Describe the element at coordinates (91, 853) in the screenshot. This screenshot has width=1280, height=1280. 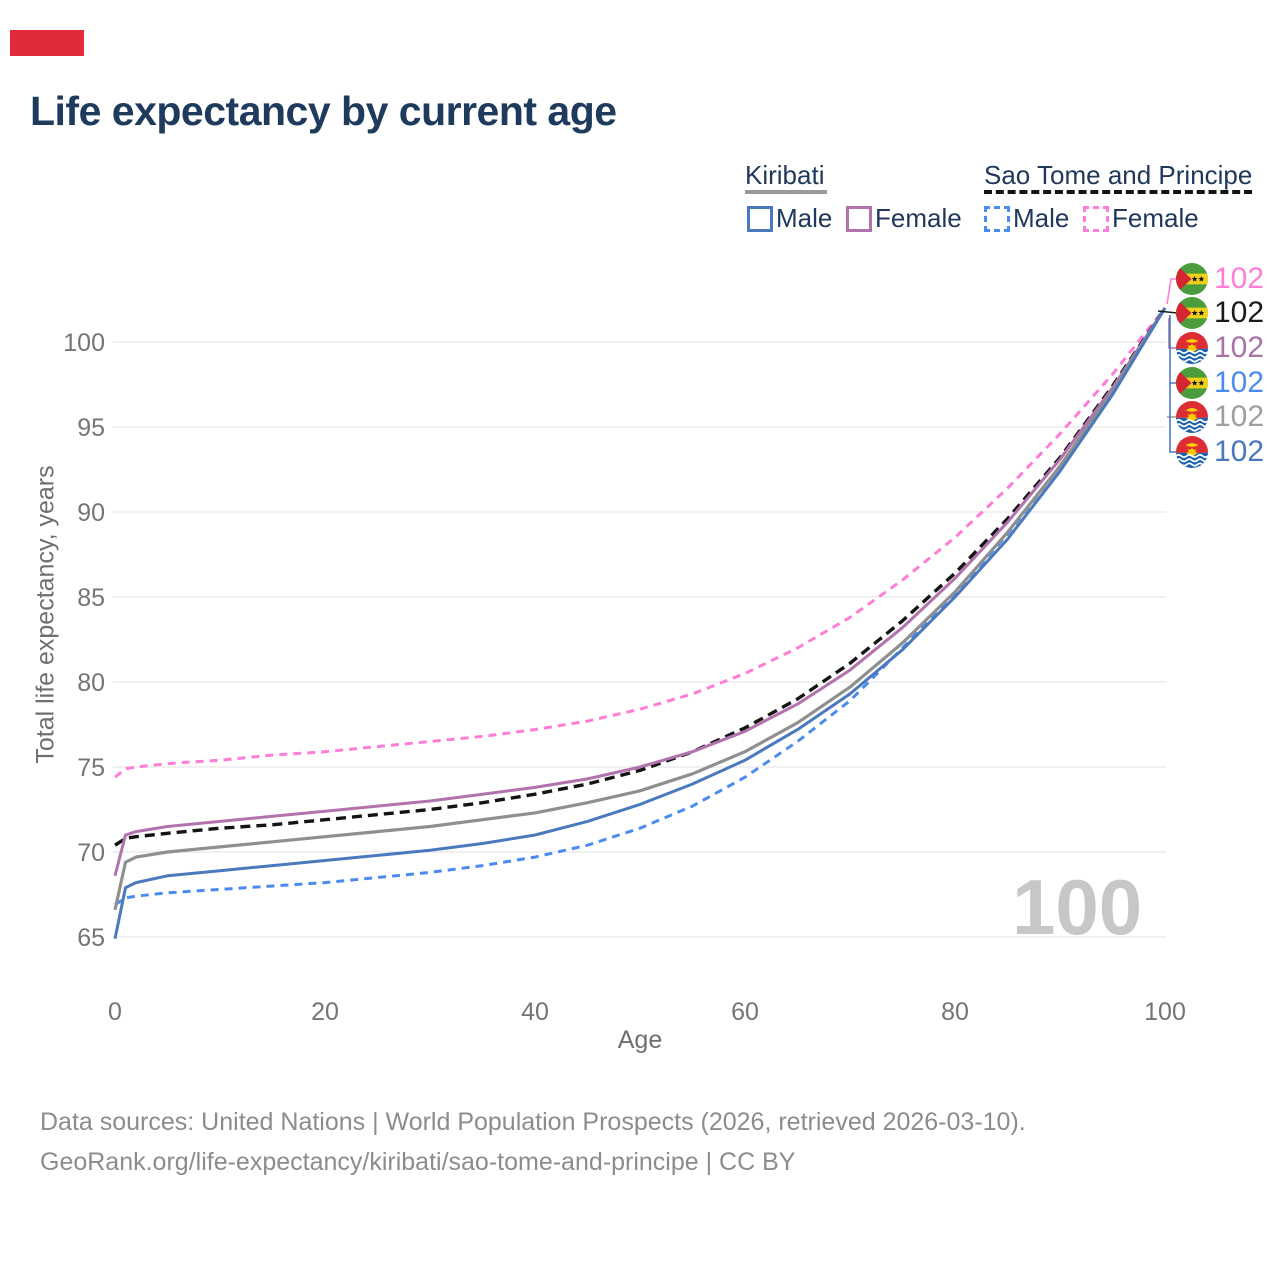
I see `y-tick-label: 70` at that location.